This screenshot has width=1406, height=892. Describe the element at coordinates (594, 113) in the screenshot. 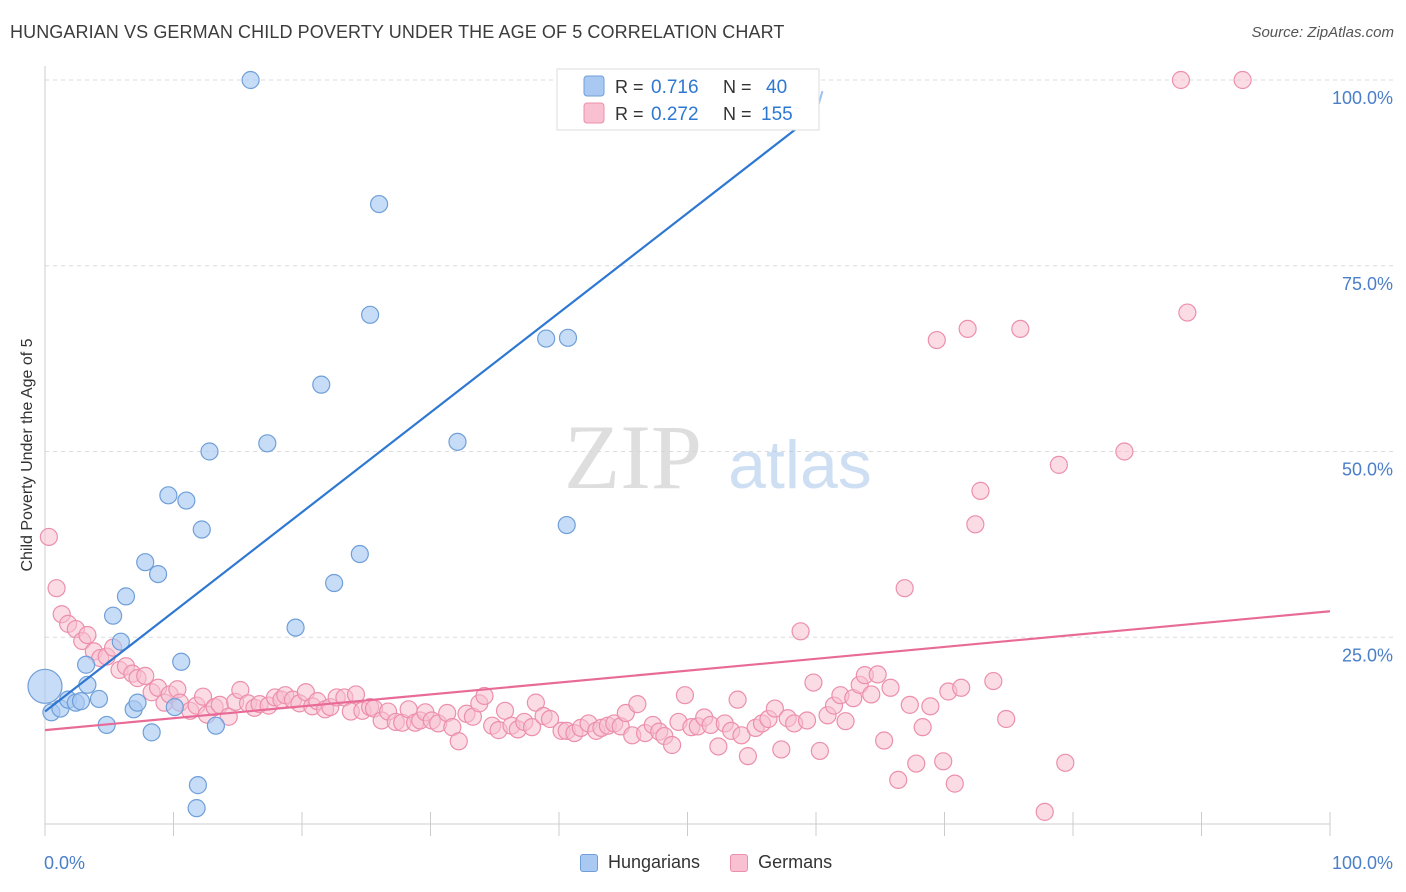

I see `legend-swatch-germans` at that location.